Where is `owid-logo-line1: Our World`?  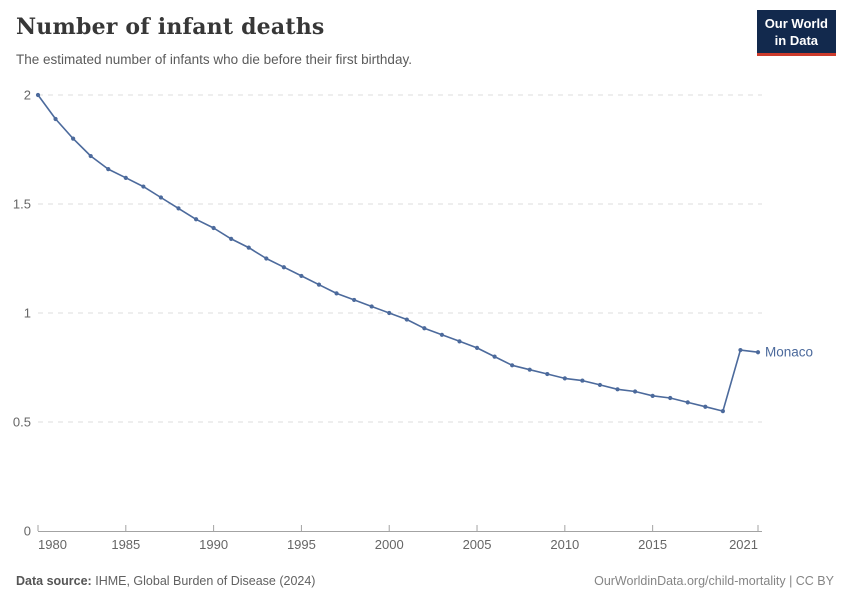 owid-logo-line1: Our World is located at coordinates (796, 23).